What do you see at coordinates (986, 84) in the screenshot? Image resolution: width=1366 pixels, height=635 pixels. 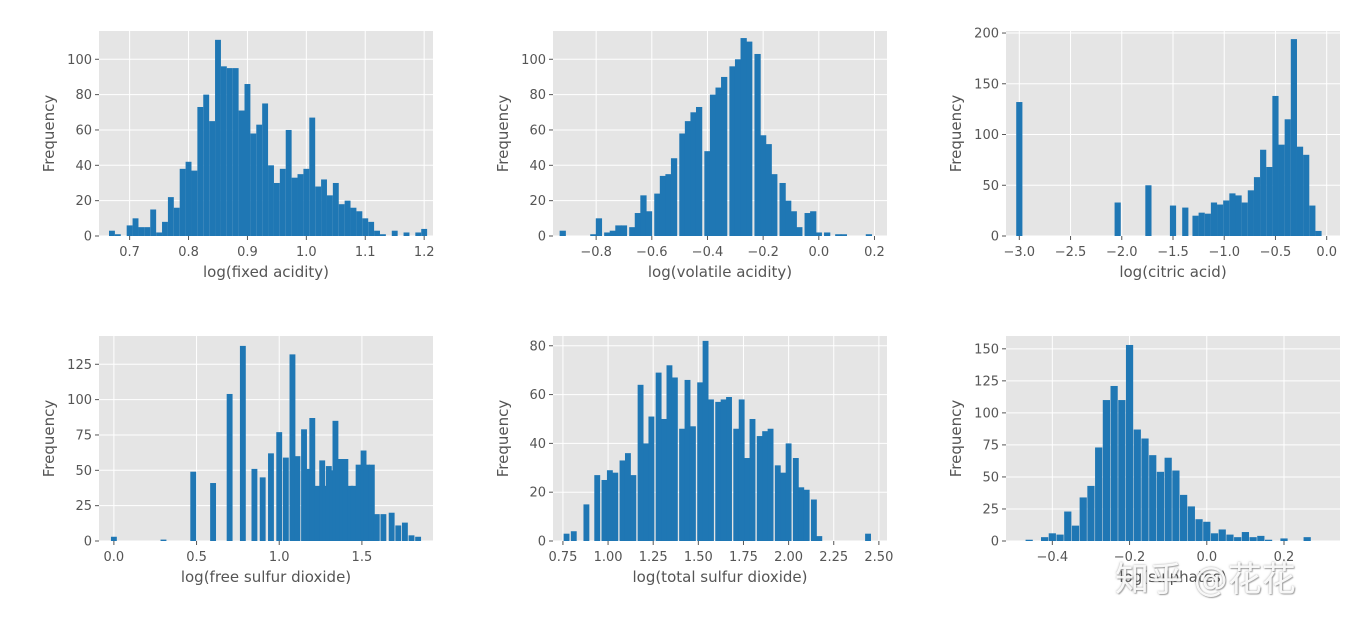 I see `y-tick-label: 150` at bounding box center [986, 84].